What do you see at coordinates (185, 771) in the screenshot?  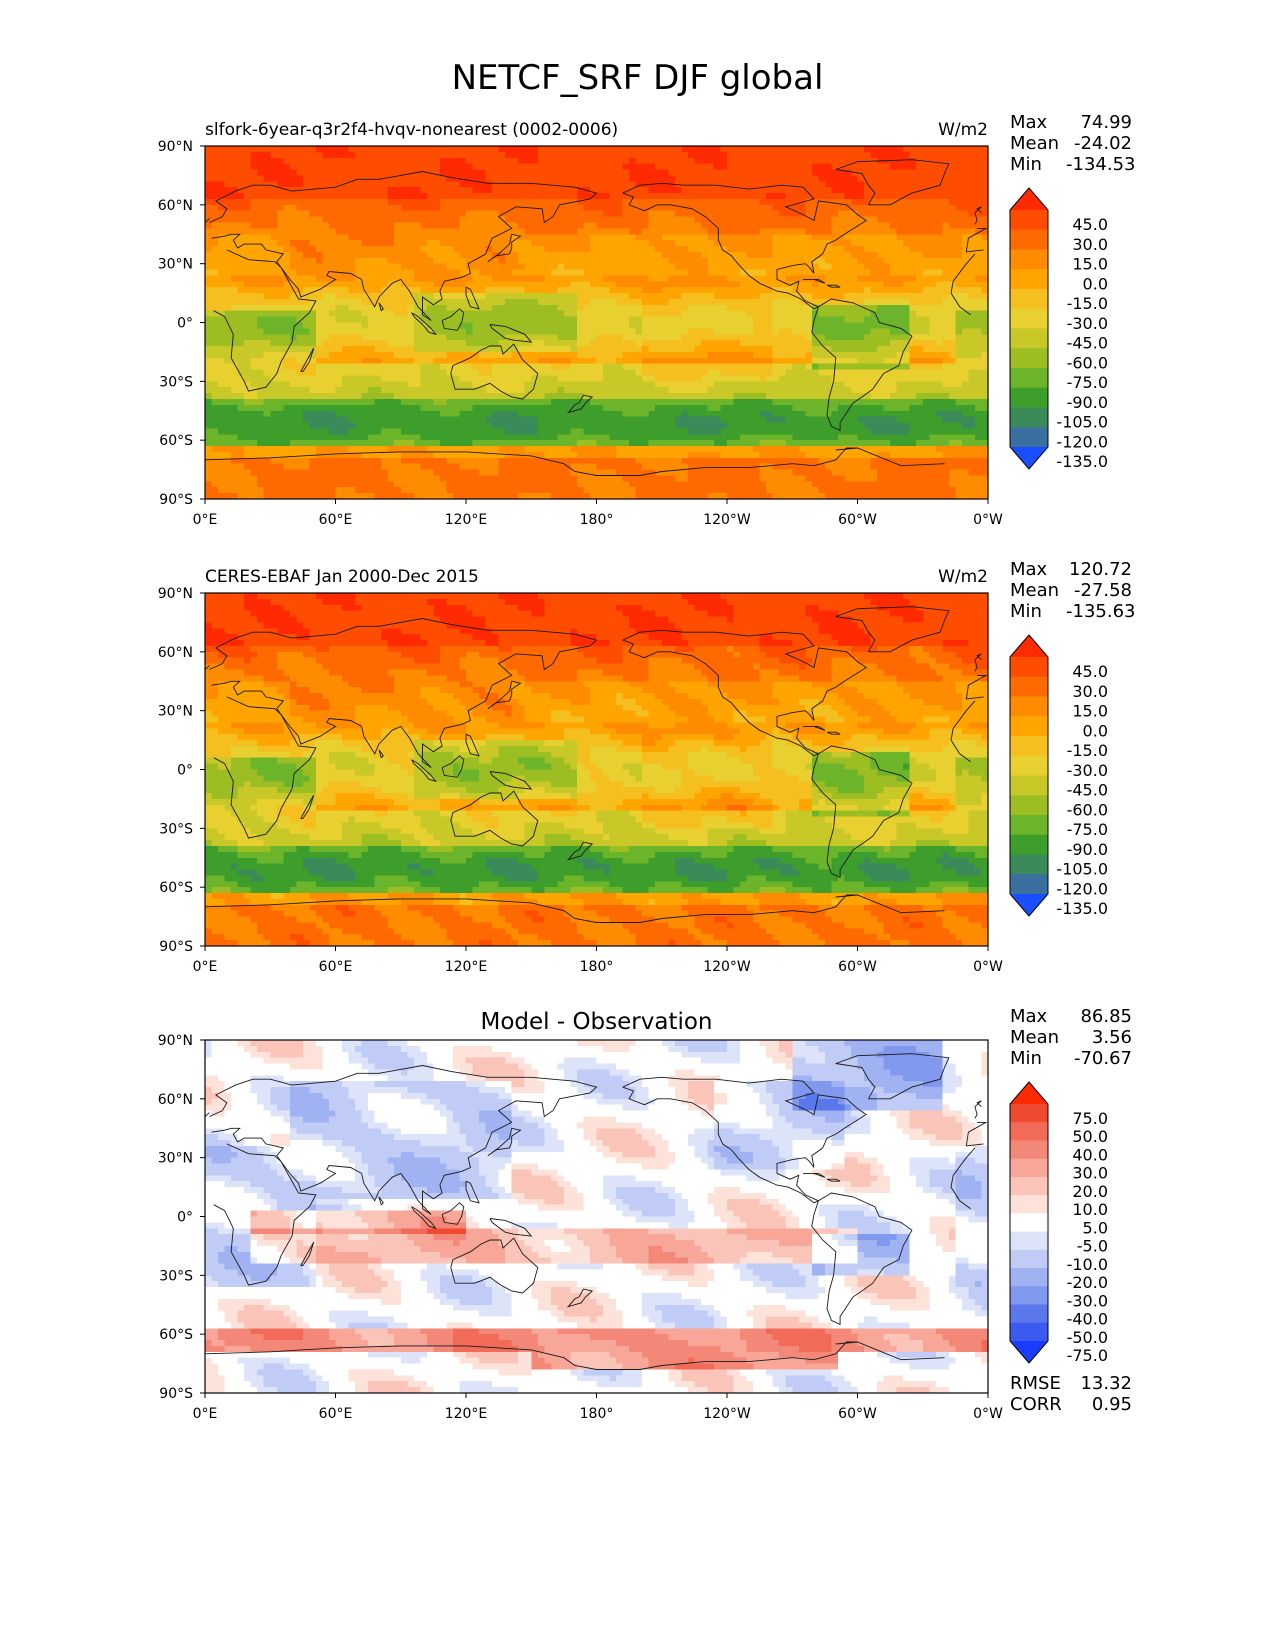 I see `y-tick-label: 0°` at bounding box center [185, 771].